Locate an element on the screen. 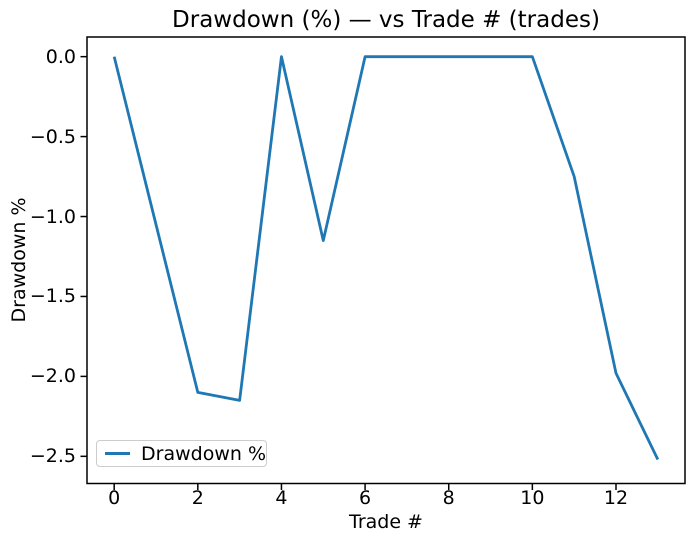 Image resolution: width=695 pixels, height=546 pixels. x-tick-label: 6 is located at coordinates (365, 498).